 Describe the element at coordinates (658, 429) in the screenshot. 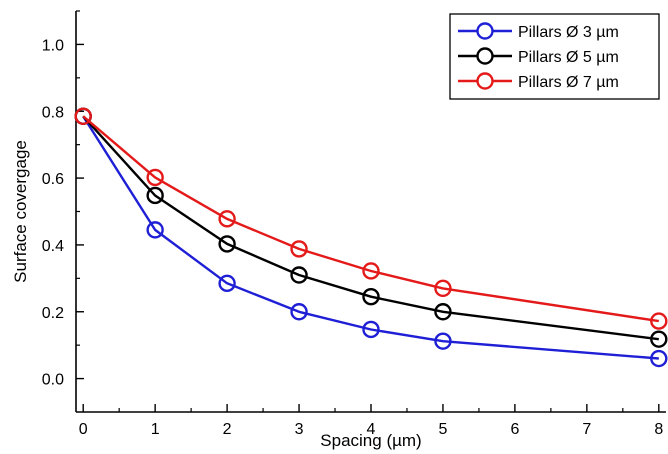

I see `x-tick-label: 8` at that location.